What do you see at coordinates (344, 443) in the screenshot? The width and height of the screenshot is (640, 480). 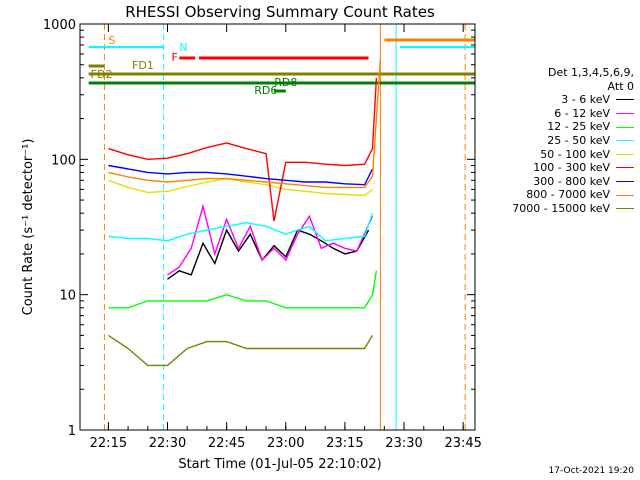 I see `x-tick-label: 23:15` at bounding box center [344, 443].